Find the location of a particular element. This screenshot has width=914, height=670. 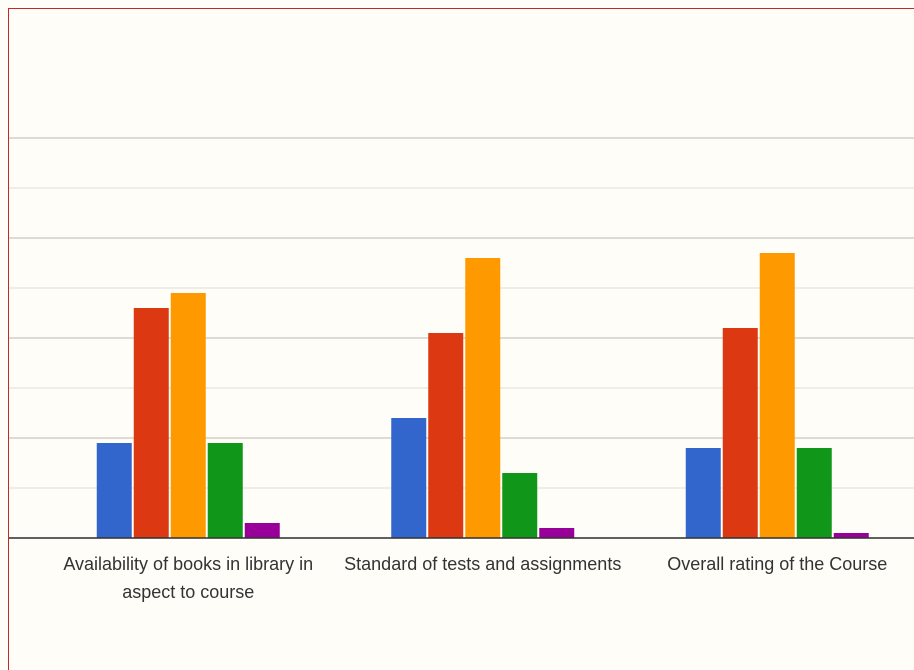

x-tick-label: Overall rating of the Course is located at coordinates (777, 564).